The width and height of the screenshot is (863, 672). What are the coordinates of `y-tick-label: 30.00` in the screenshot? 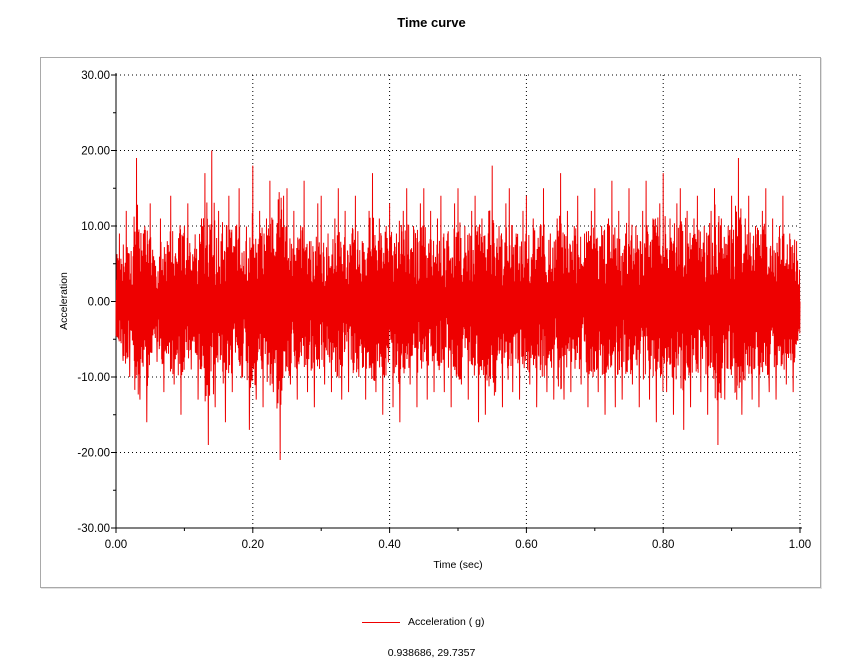 It's located at (95, 76).